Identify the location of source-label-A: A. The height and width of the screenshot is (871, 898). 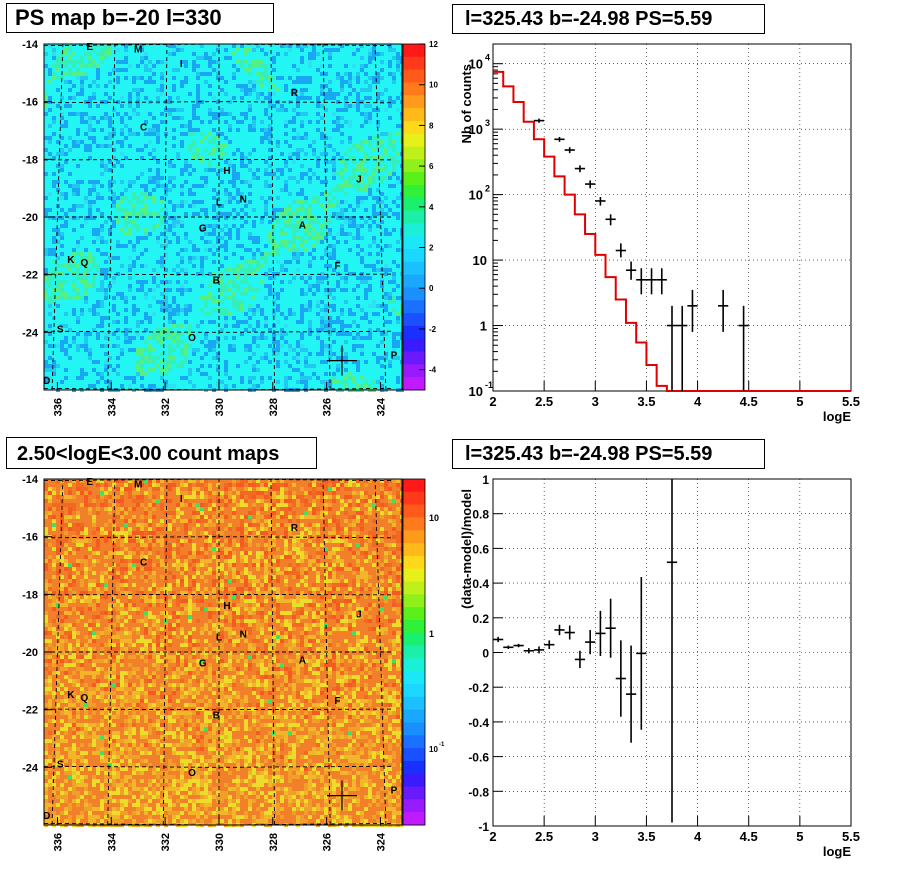
(302, 226).